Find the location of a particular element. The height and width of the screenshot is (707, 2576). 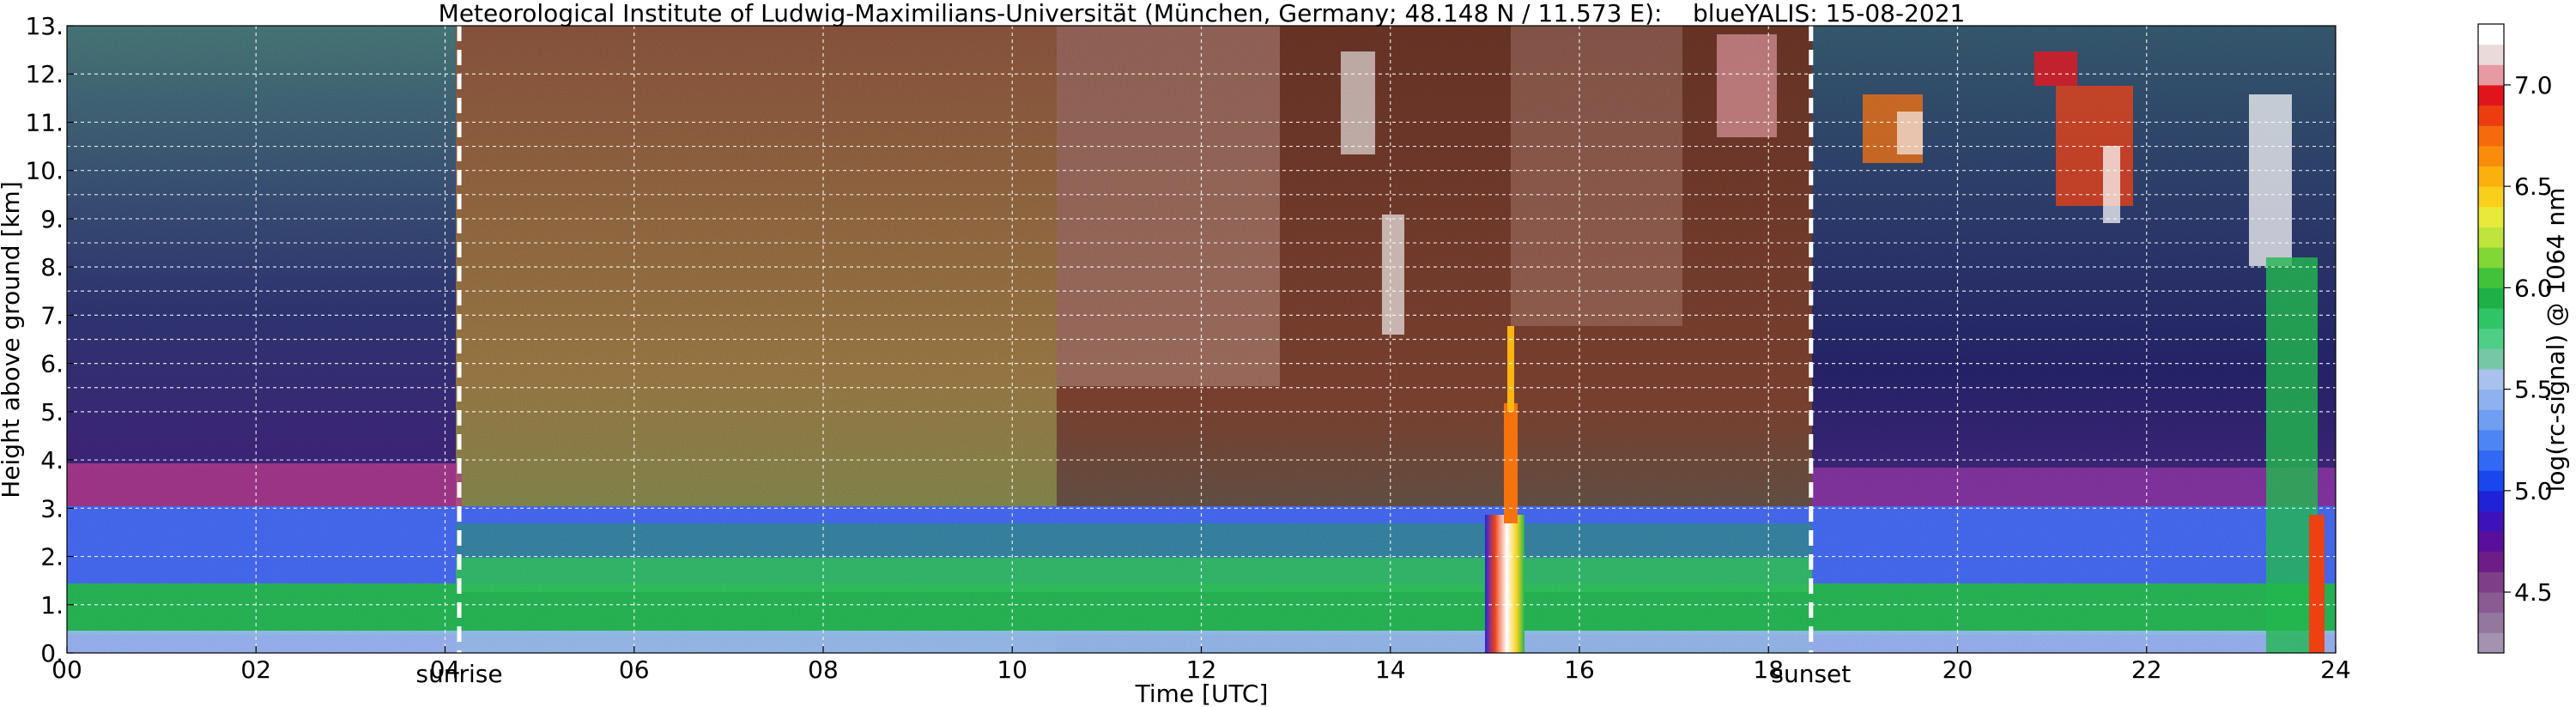

x-axis-title: Time [UTC] is located at coordinates (1202, 693).